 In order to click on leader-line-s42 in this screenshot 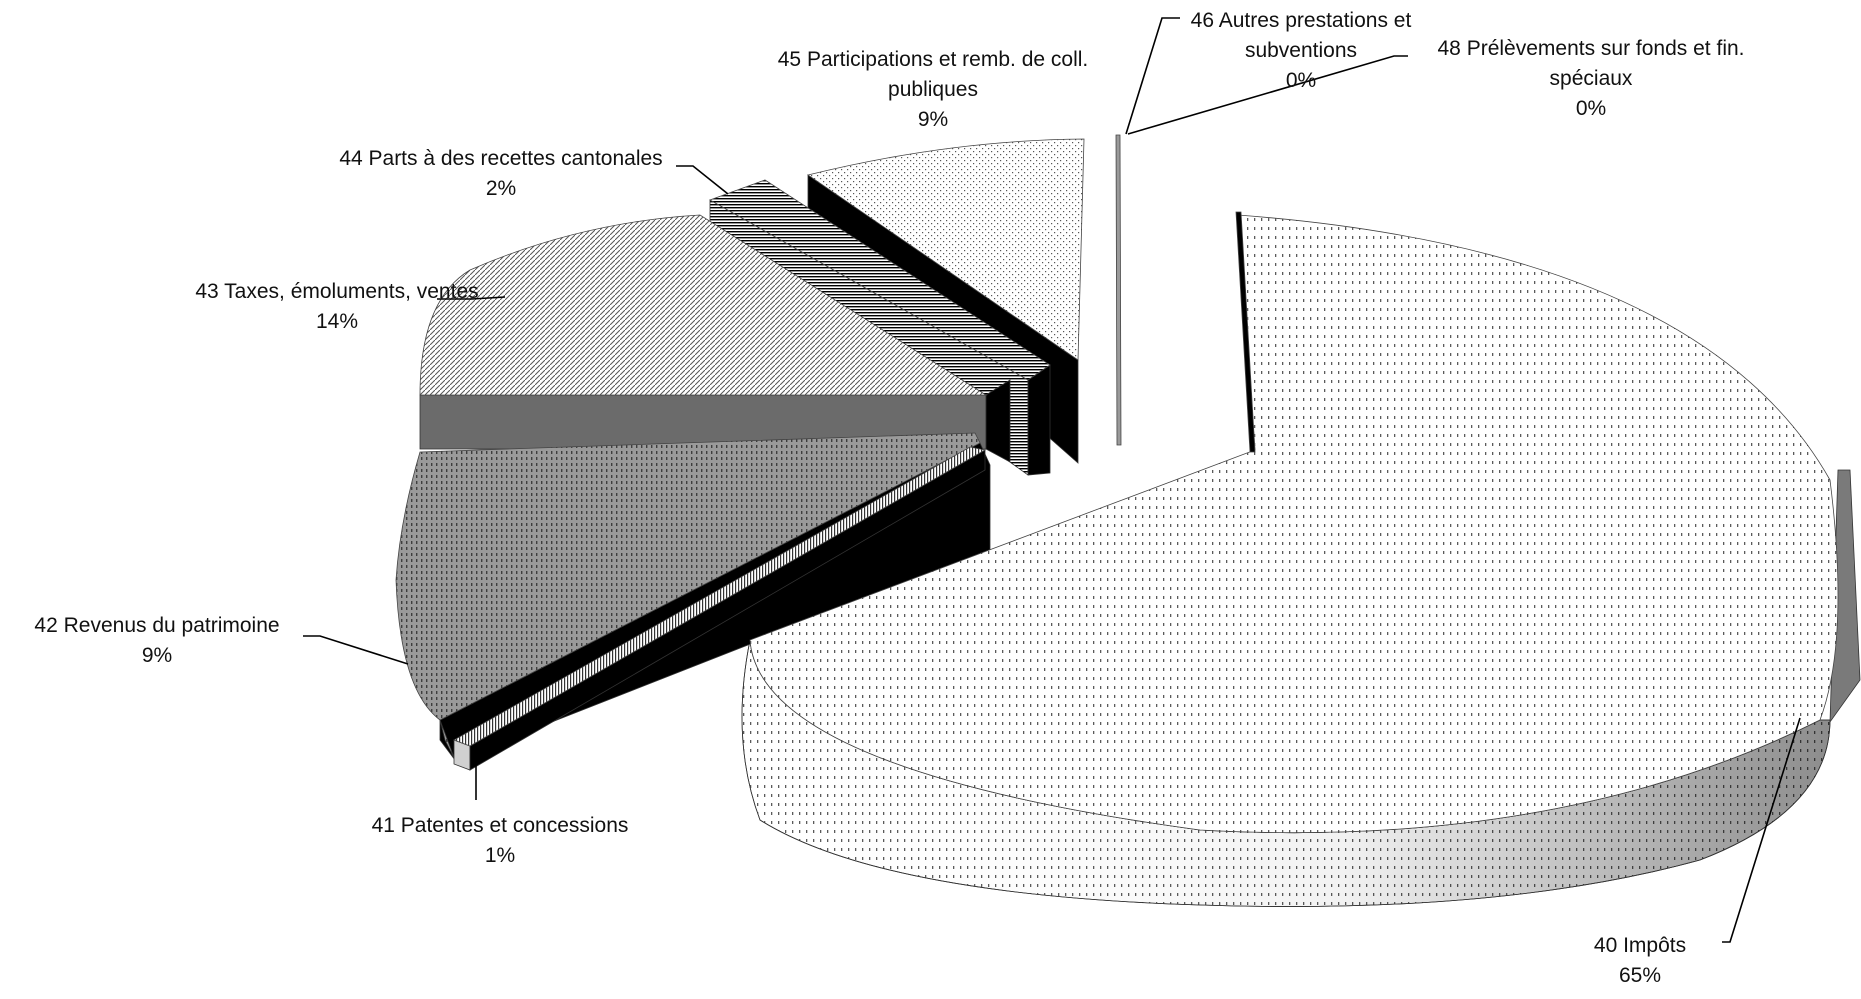, I will do `click(356, 650)`.